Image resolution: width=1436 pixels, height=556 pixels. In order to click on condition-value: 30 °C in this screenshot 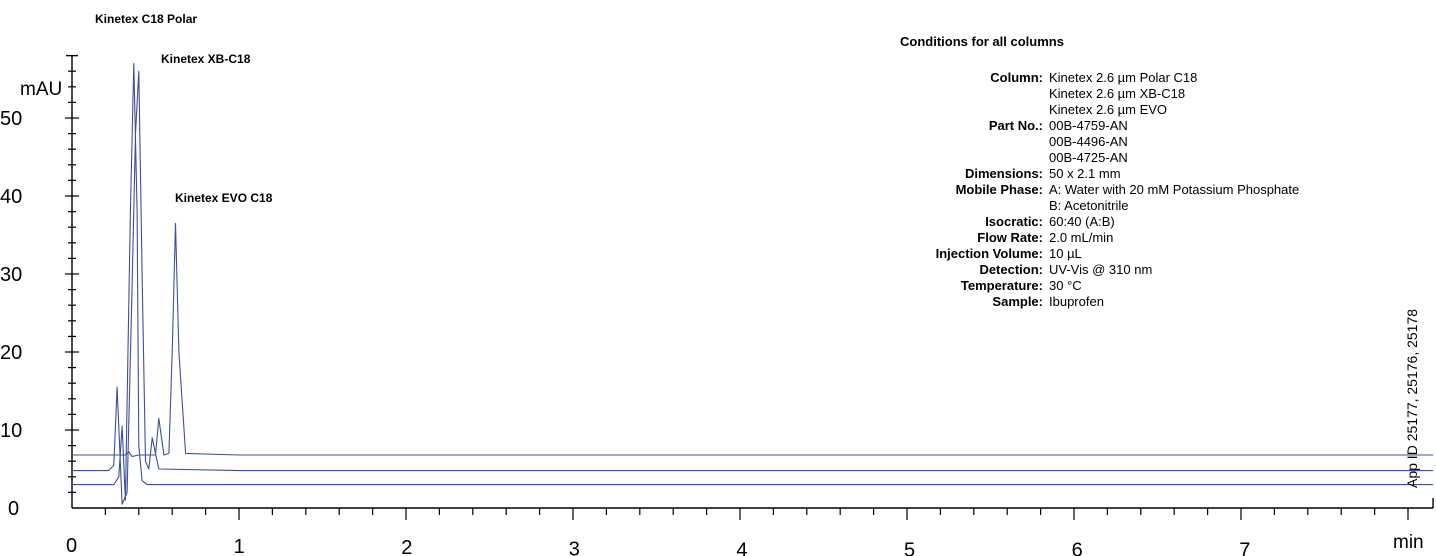, I will do `click(1065, 285)`.